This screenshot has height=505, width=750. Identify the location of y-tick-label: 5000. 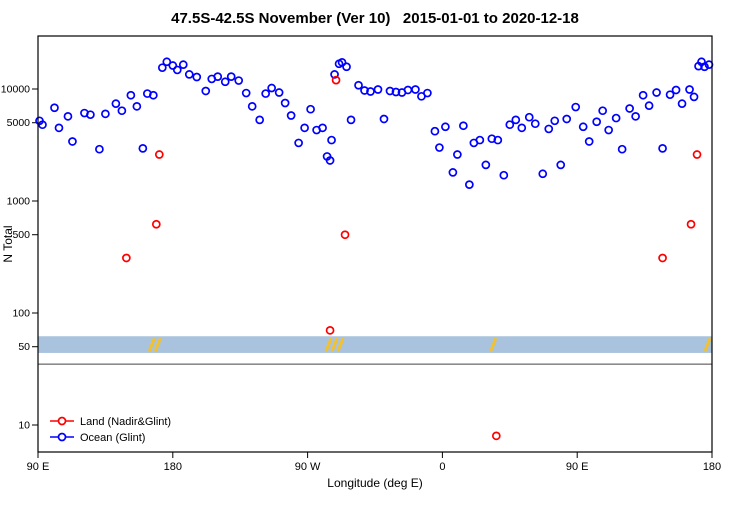
(19, 123).